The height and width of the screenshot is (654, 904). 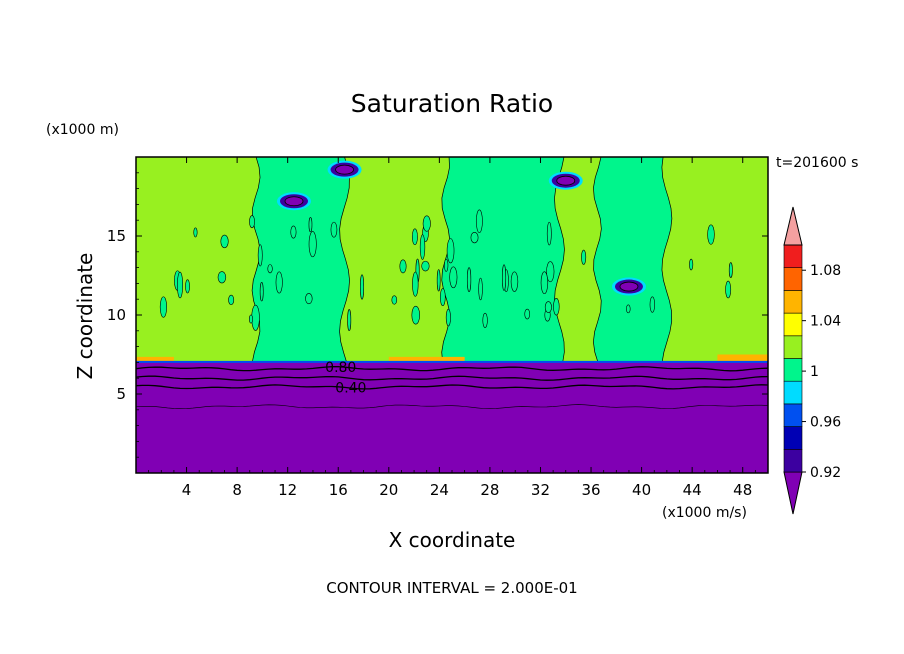 I want to click on x-tick-label: 32, so click(x=540, y=490).